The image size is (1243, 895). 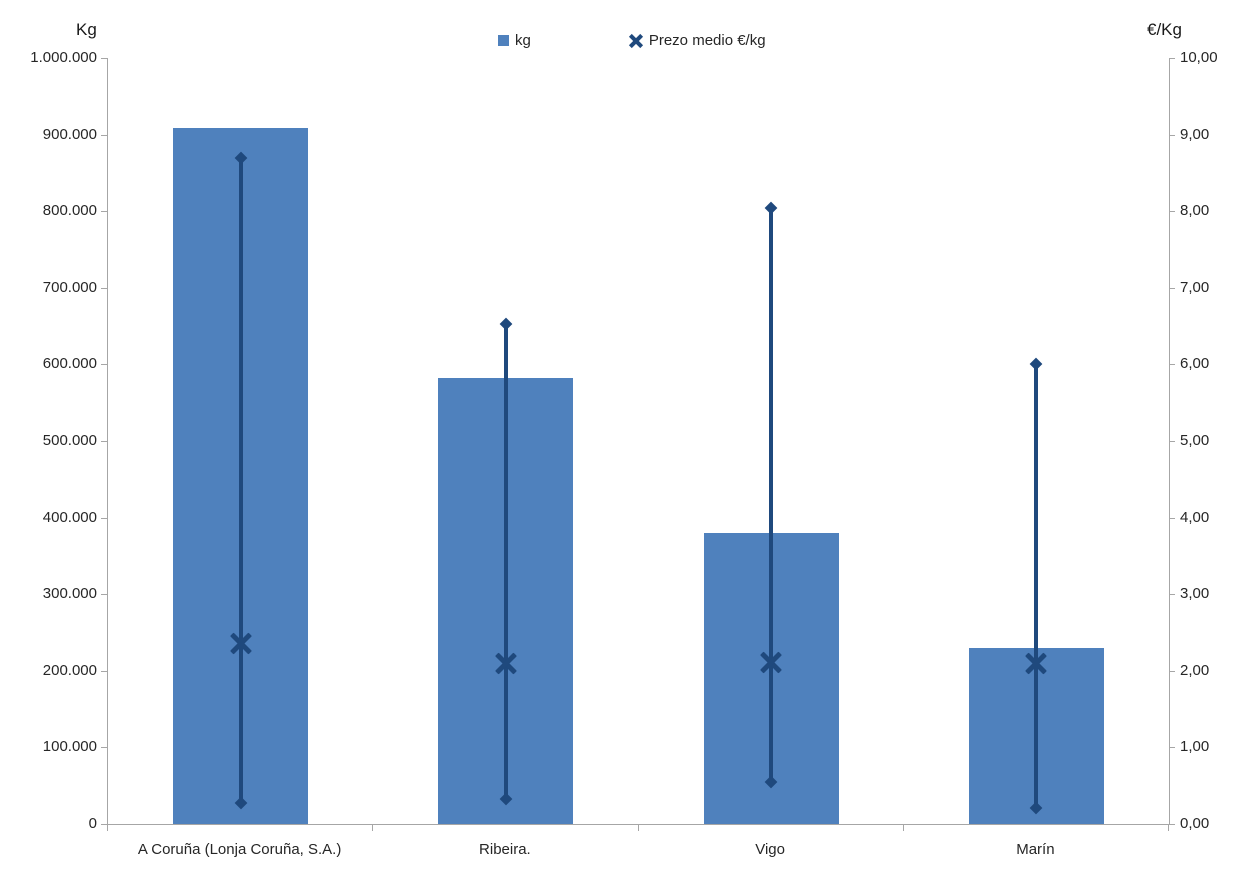 I want to click on left-axis-tick-label: 800.000, so click(x=69, y=211).